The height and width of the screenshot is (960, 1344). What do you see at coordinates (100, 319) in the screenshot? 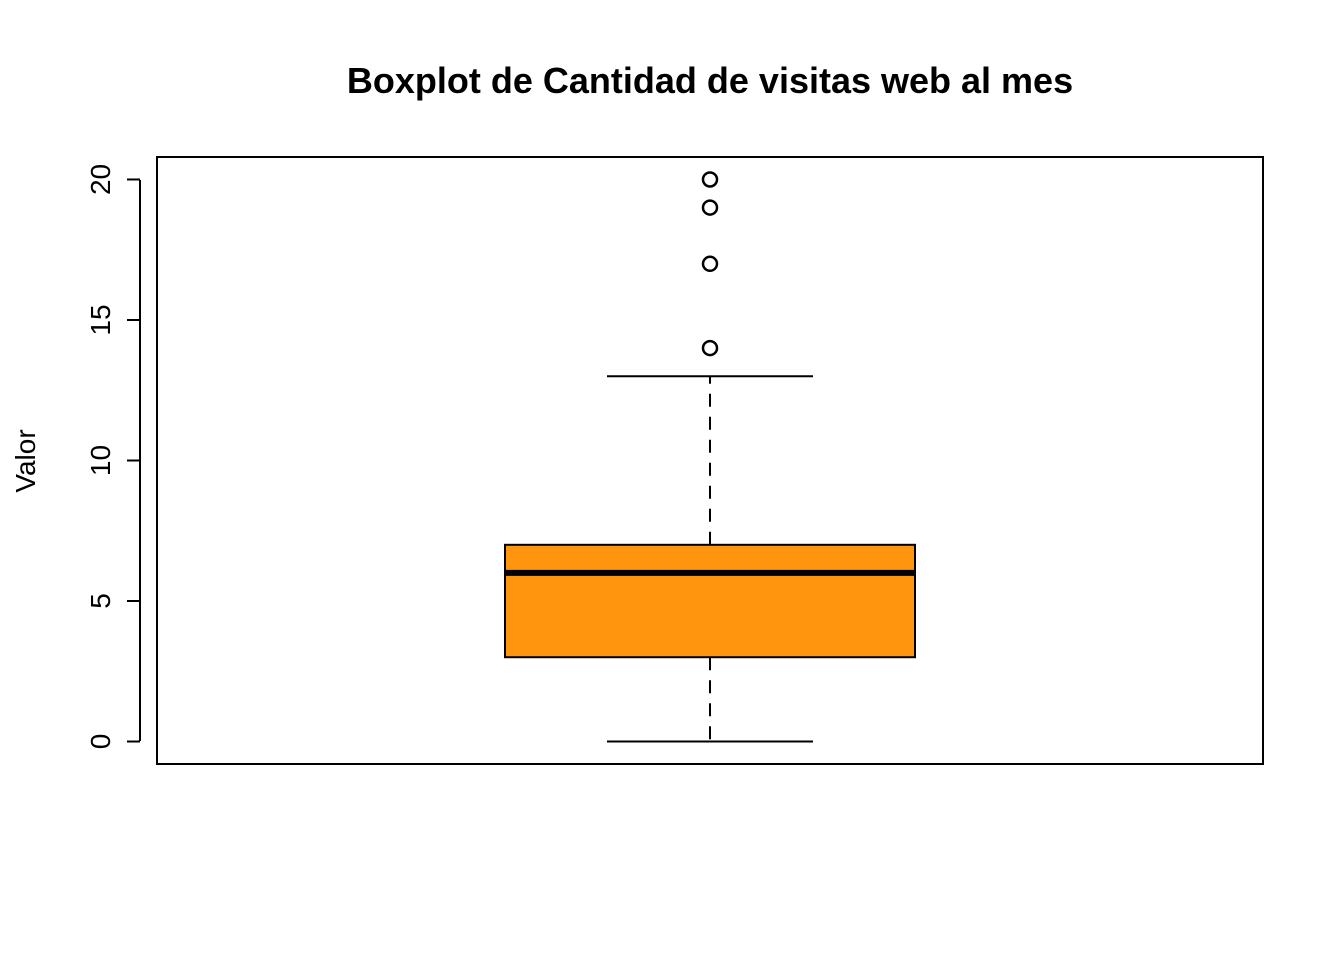
I see `y-tick-label: 15` at bounding box center [100, 319].